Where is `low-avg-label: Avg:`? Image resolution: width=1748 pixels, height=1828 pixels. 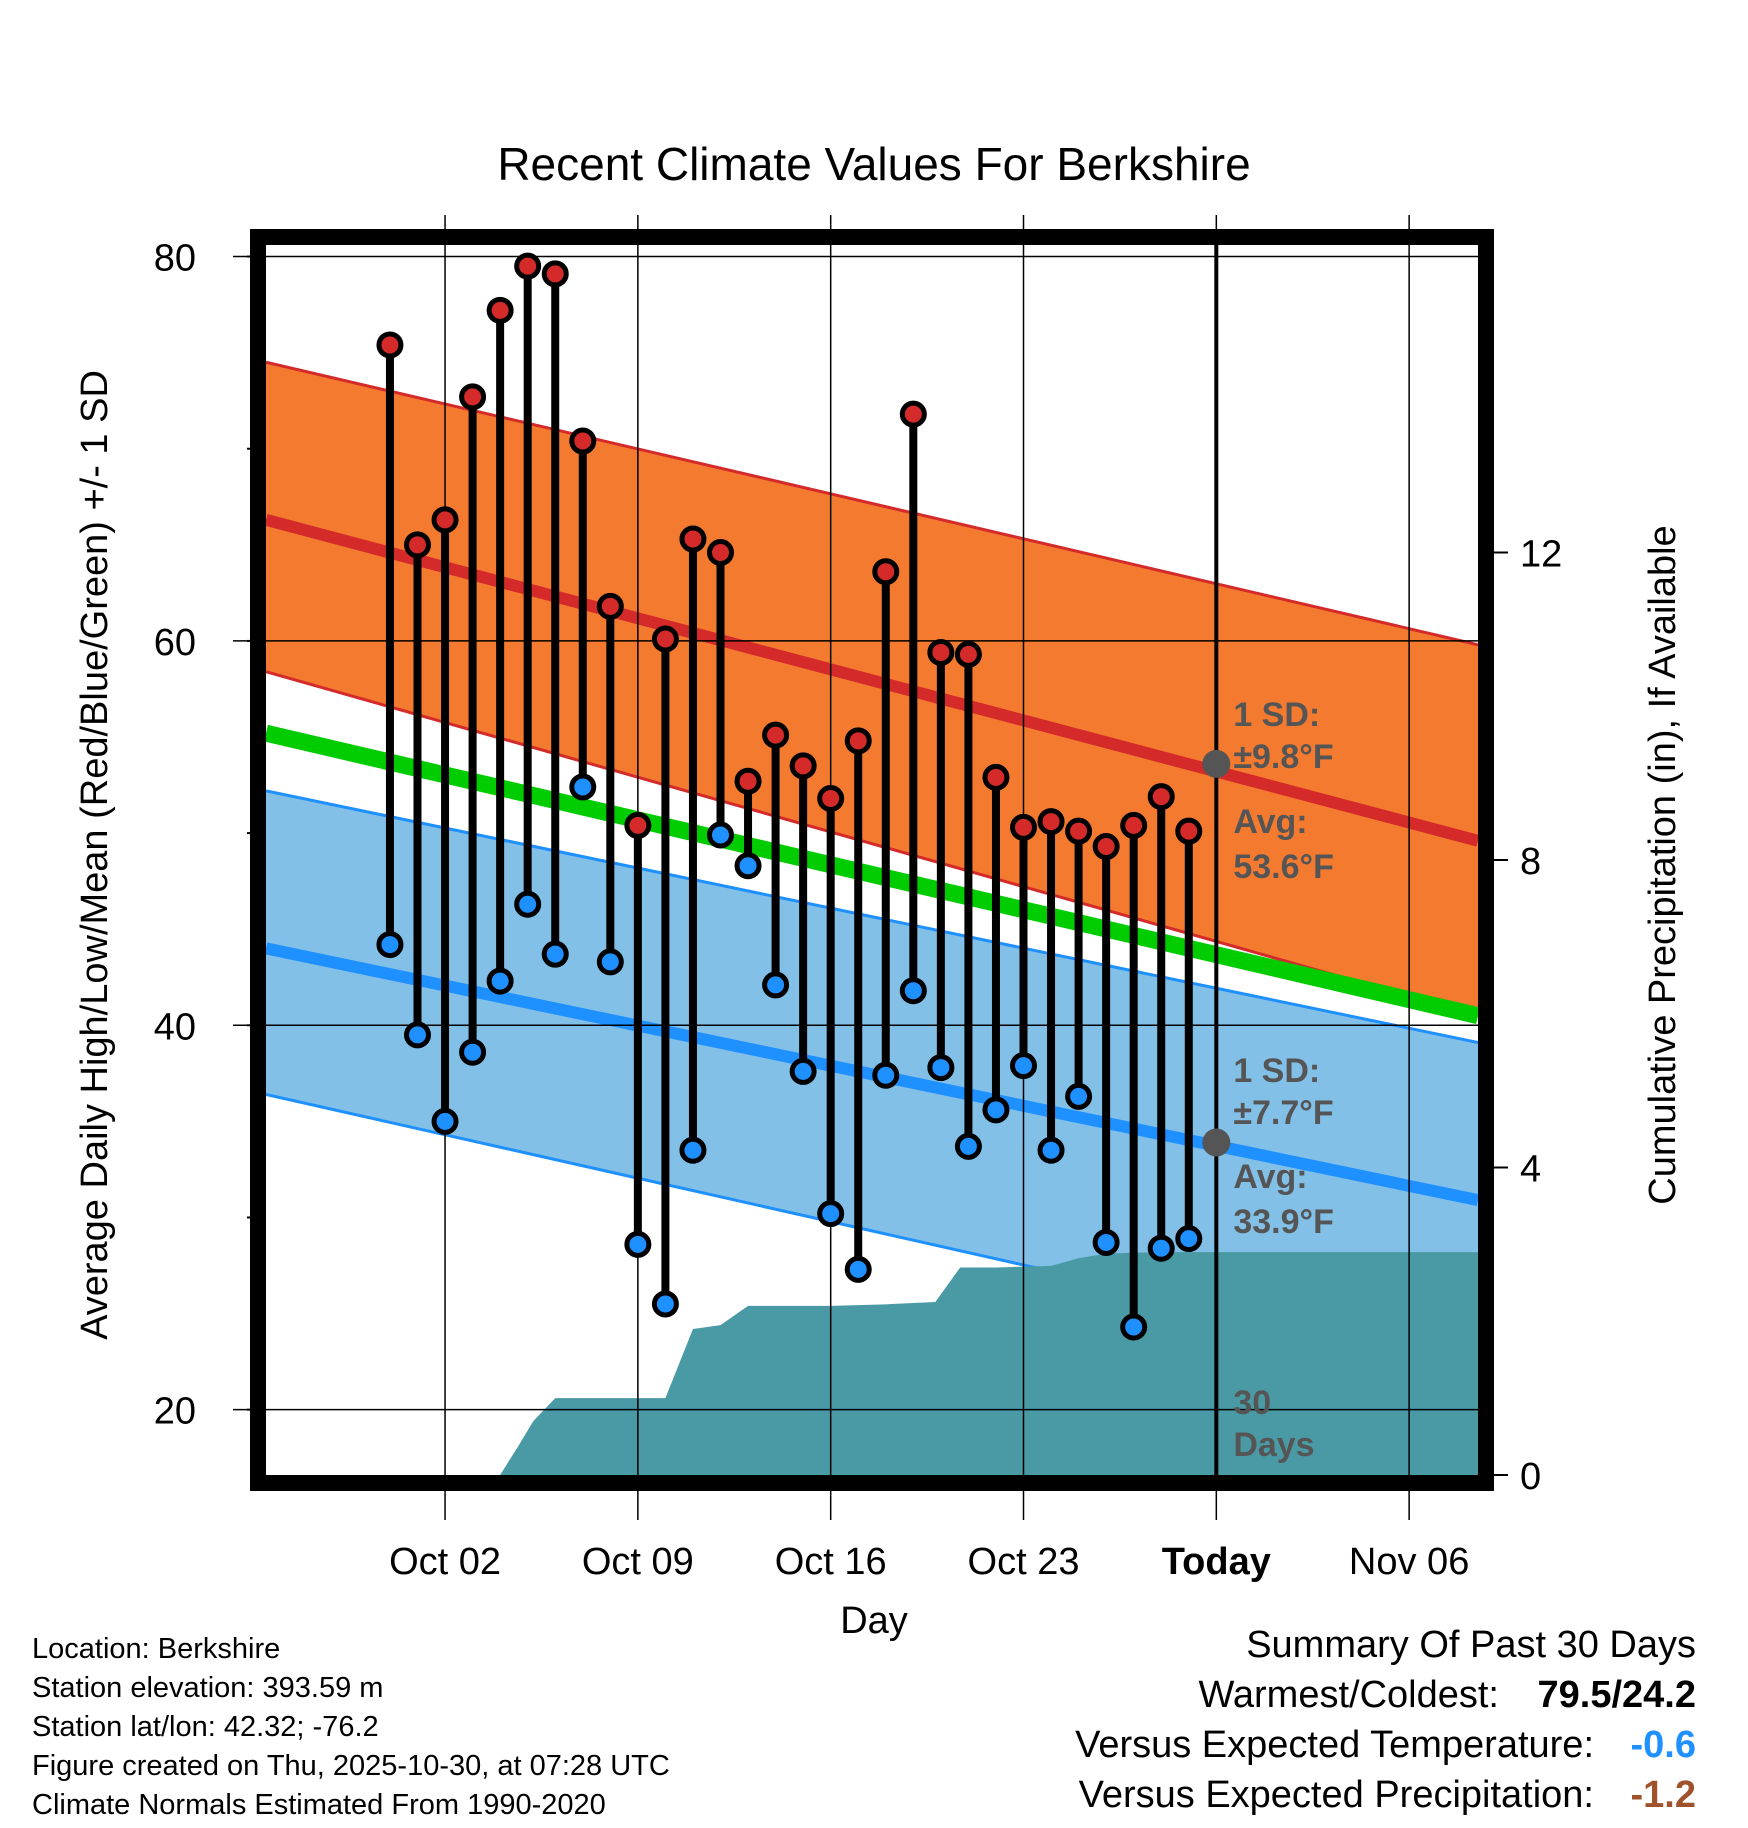
low-avg-label: Avg: is located at coordinates (1270, 1177).